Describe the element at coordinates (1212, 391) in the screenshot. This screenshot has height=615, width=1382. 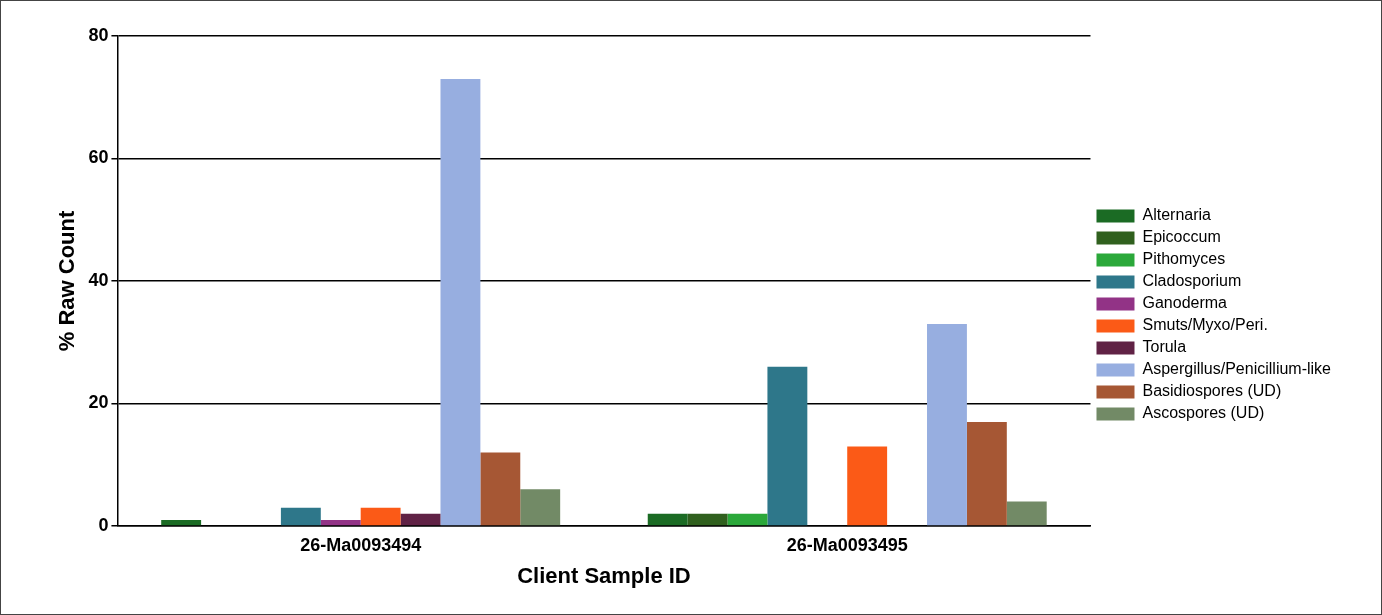
I see `legend-label: Basidiospores (UD)` at that location.